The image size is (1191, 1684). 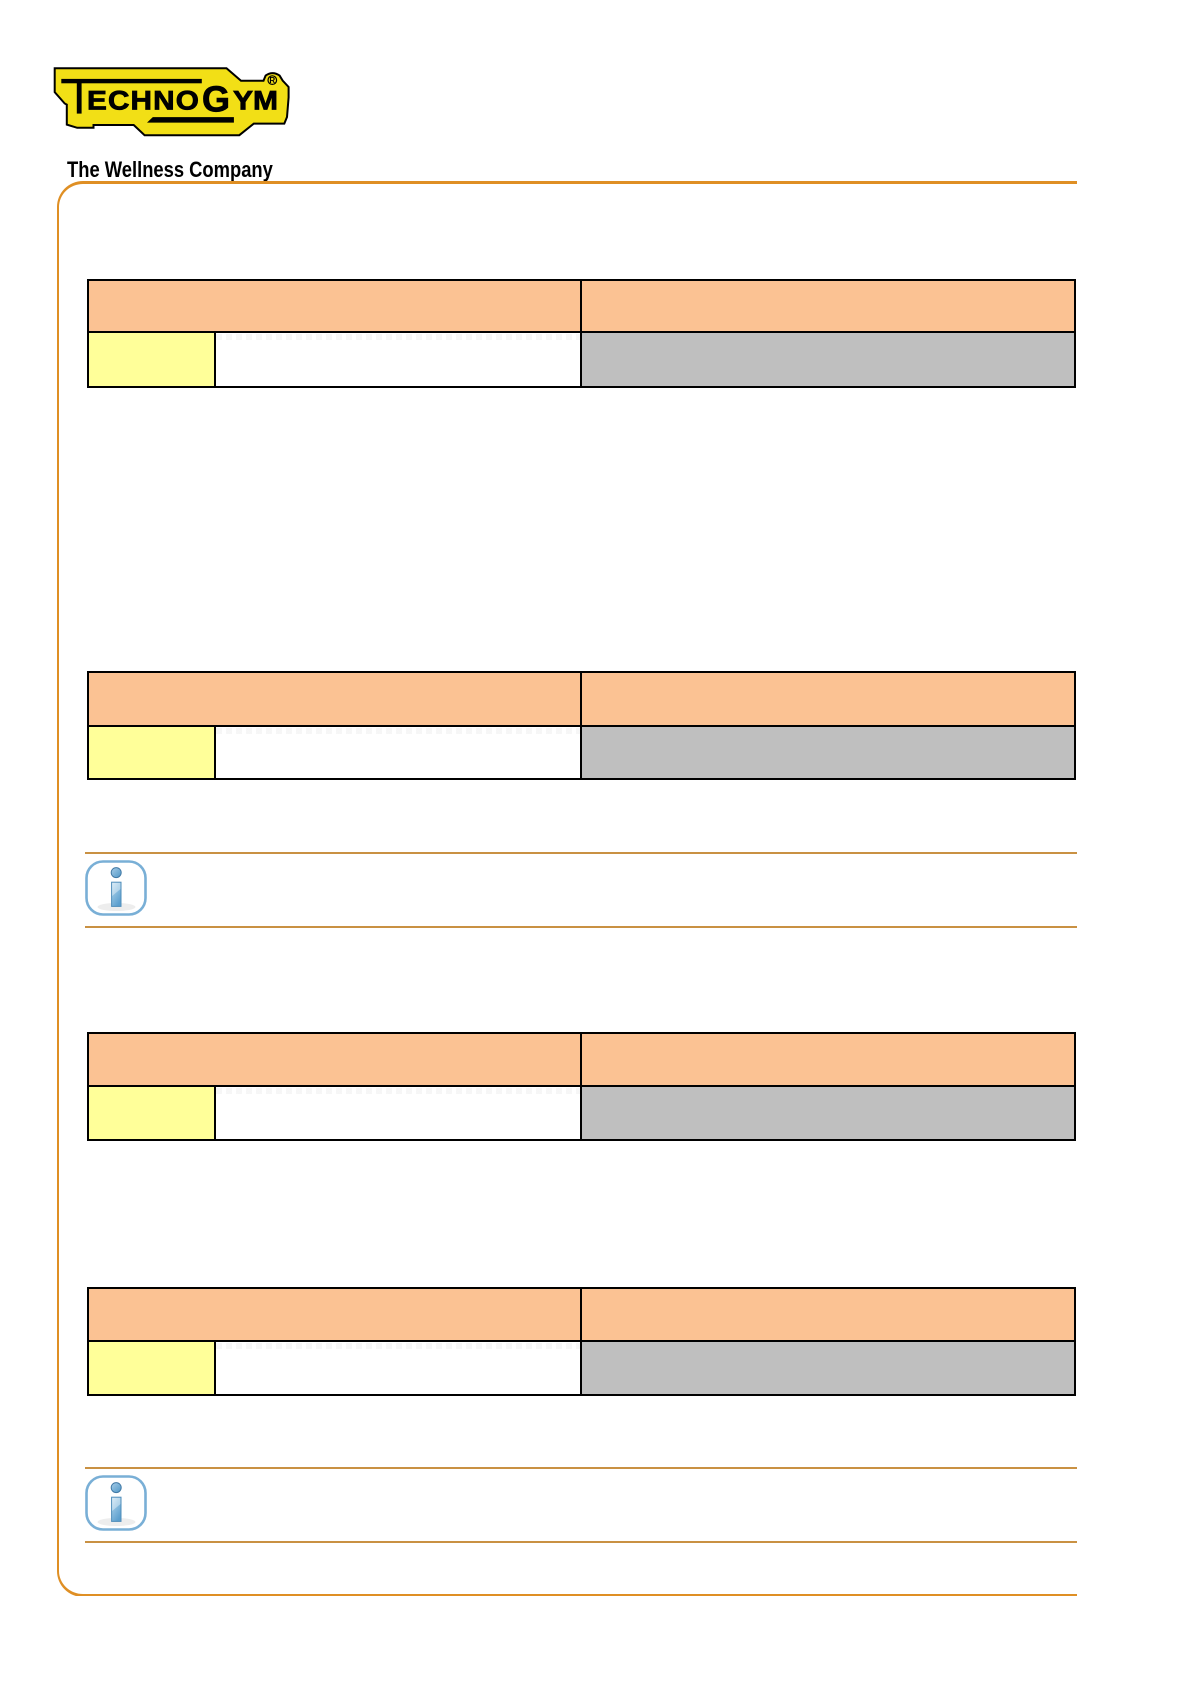 What do you see at coordinates (216, 99) in the screenshot?
I see `svg-text: G` at bounding box center [216, 99].